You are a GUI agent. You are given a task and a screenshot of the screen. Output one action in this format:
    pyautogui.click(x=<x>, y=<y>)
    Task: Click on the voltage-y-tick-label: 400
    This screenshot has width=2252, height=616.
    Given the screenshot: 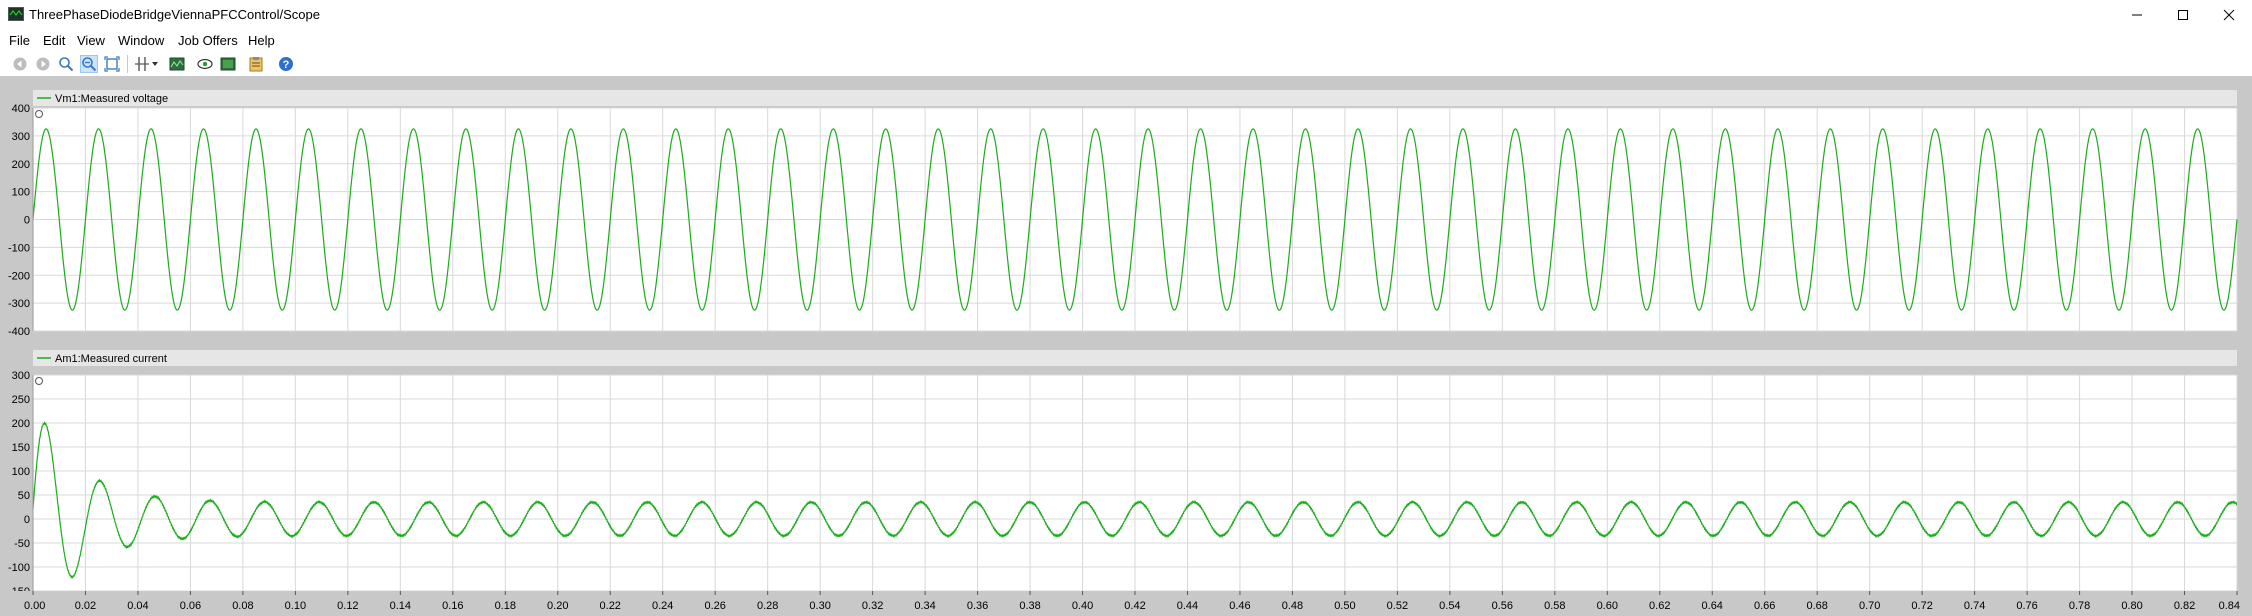 What is the action you would take?
    pyautogui.click(x=21, y=109)
    